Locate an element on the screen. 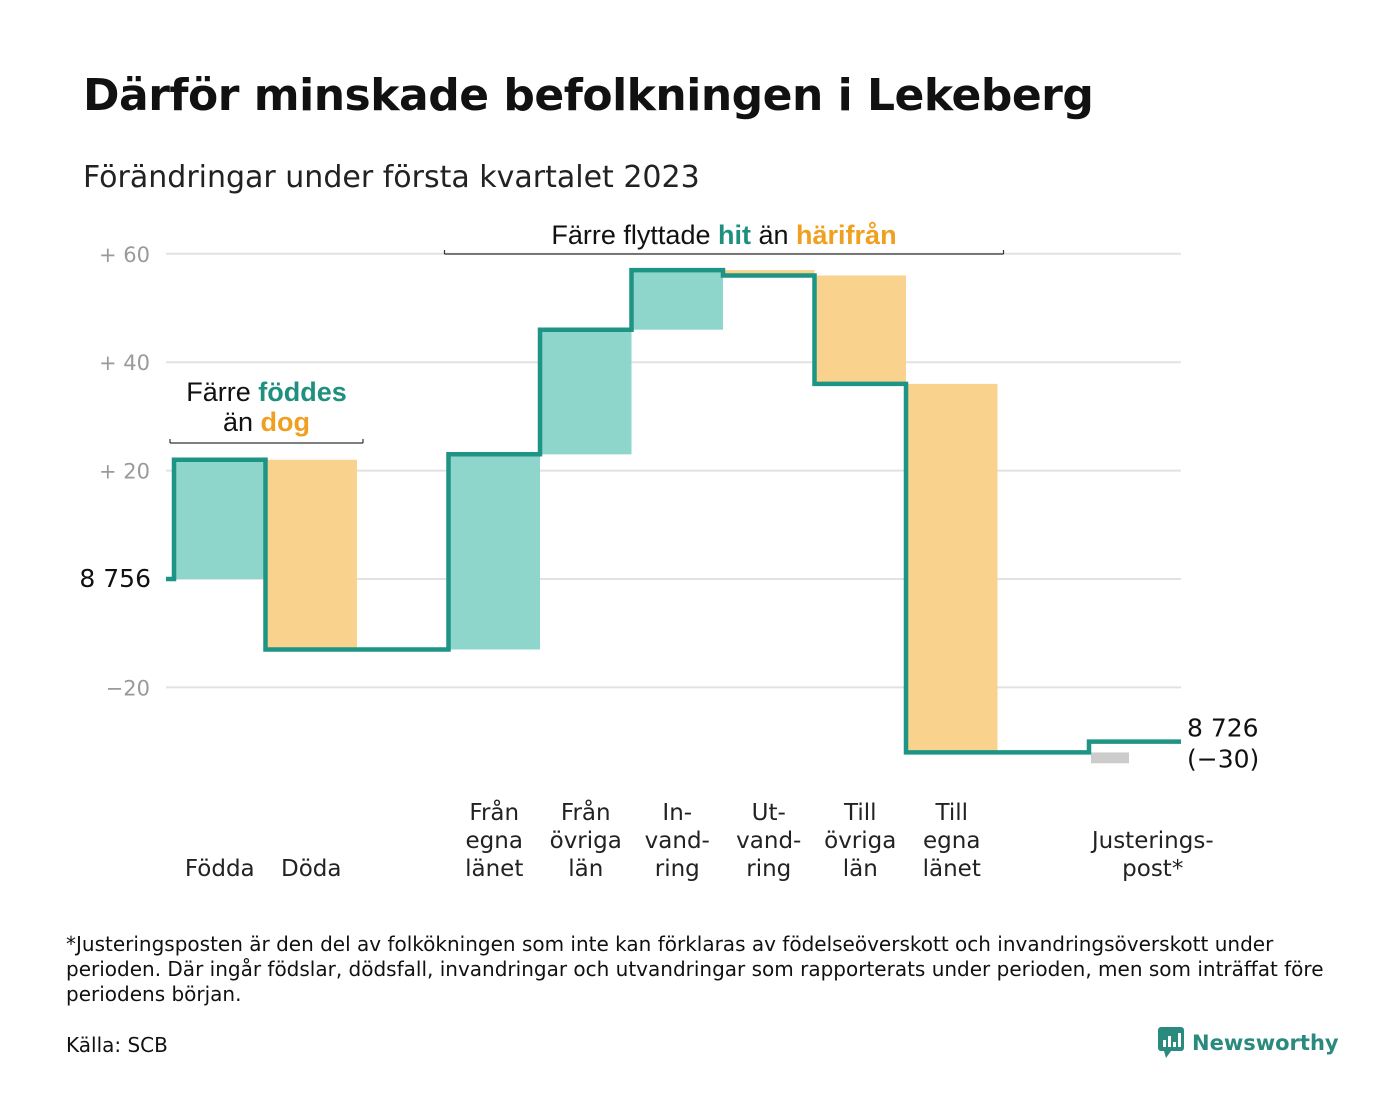  annotation-text: Färre föddes is located at coordinates (266, 392).